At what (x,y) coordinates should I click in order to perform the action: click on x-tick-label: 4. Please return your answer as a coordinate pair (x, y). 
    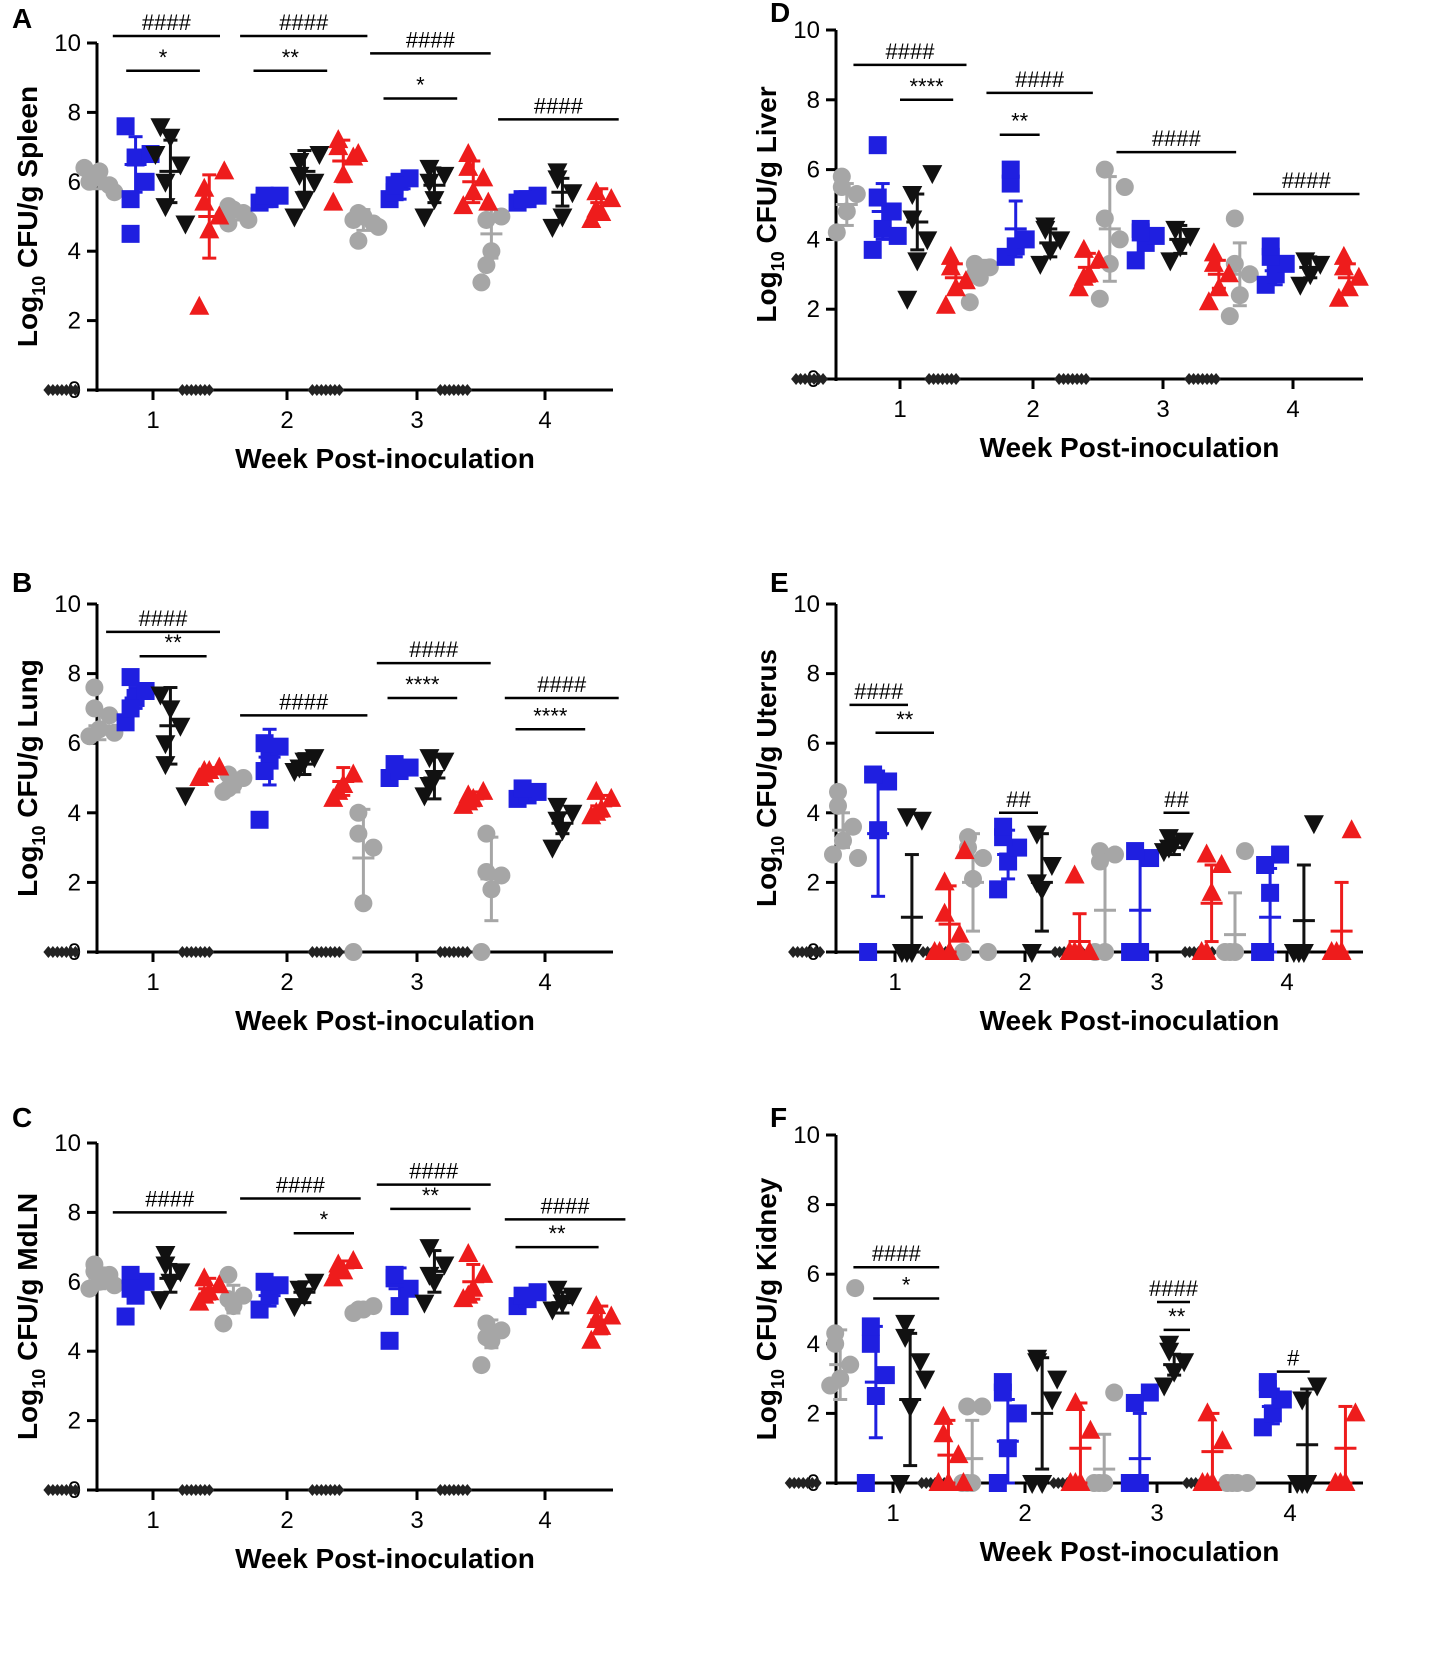
    Looking at the image, I should click on (544, 1520).